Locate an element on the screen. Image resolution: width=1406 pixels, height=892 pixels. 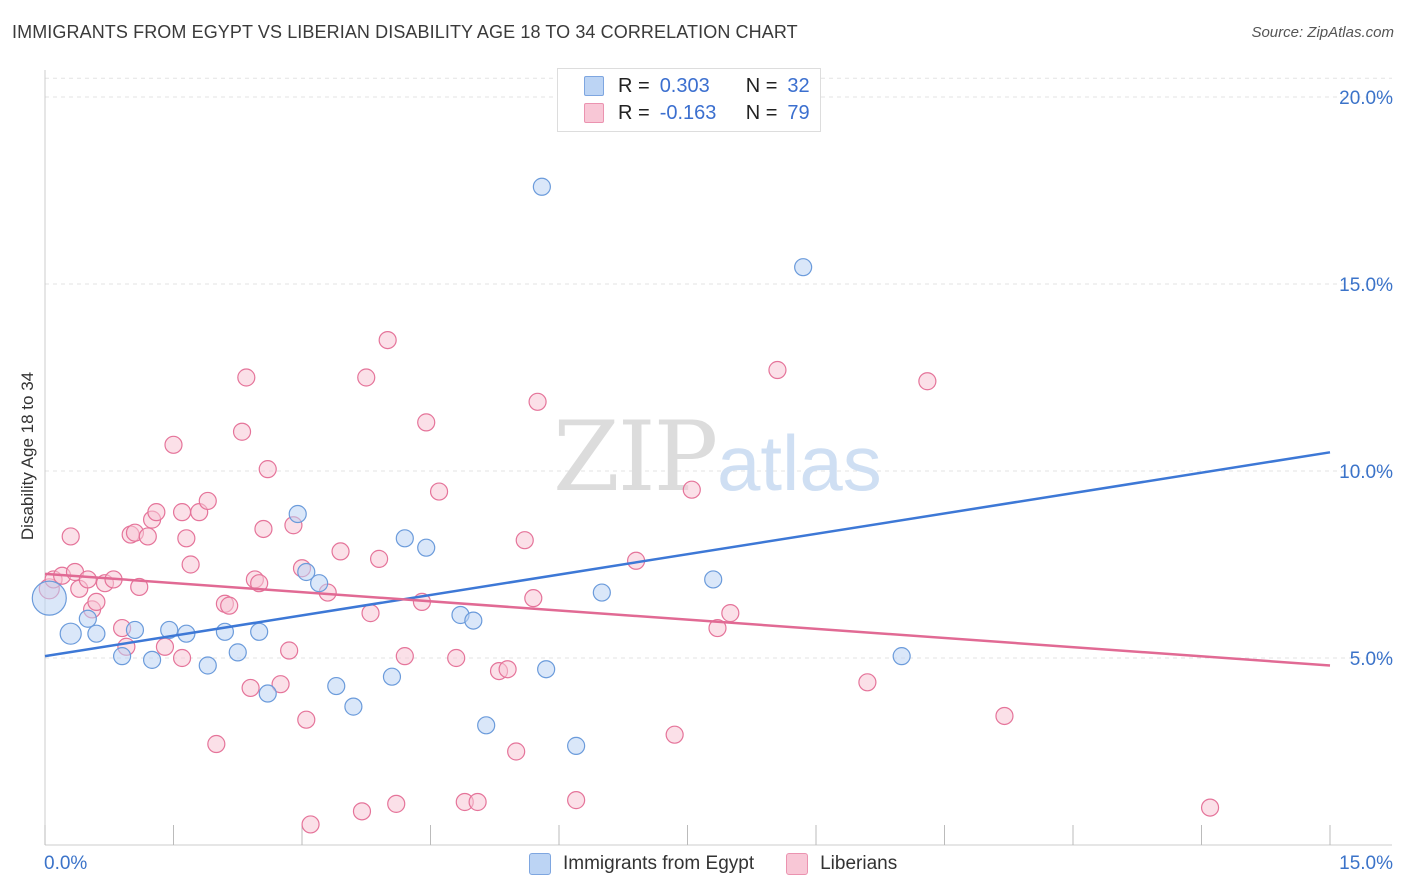
legend-swatch-liberians is located at coordinates (594, 113).